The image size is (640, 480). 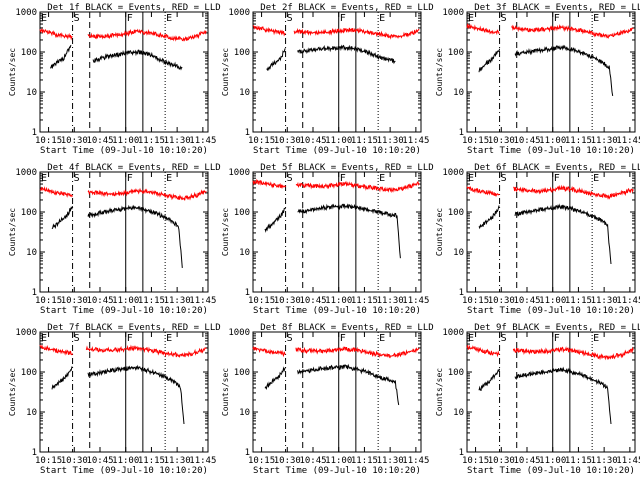 What do you see at coordinates (557, 8) in the screenshot?
I see `panel-title: Det 3f BLACK = Events, RED = LLD` at bounding box center [557, 8].